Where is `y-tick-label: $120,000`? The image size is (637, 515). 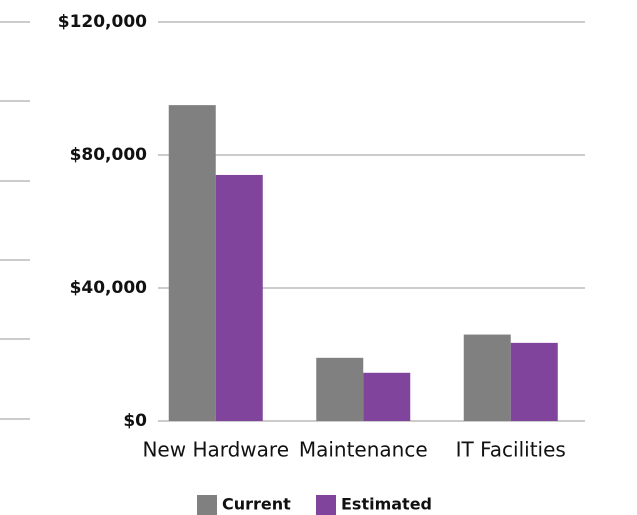
y-tick-label: $120,000 is located at coordinates (102, 22).